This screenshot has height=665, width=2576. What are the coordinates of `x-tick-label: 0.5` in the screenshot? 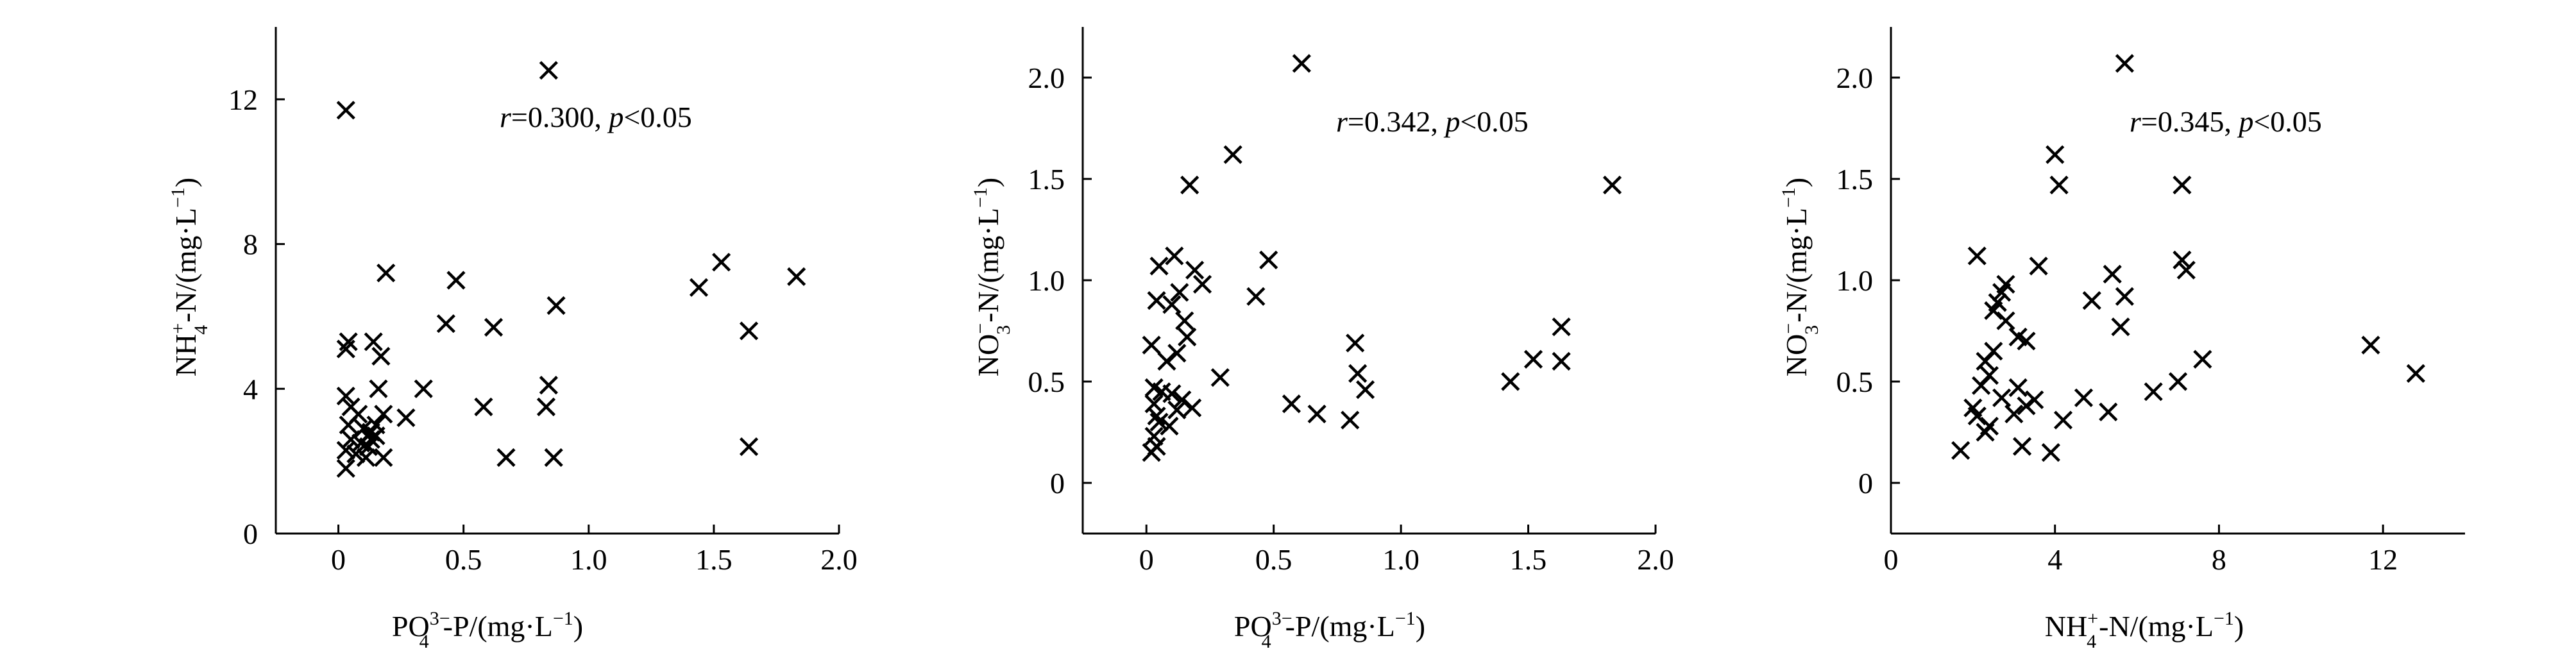 It's located at (463, 559).